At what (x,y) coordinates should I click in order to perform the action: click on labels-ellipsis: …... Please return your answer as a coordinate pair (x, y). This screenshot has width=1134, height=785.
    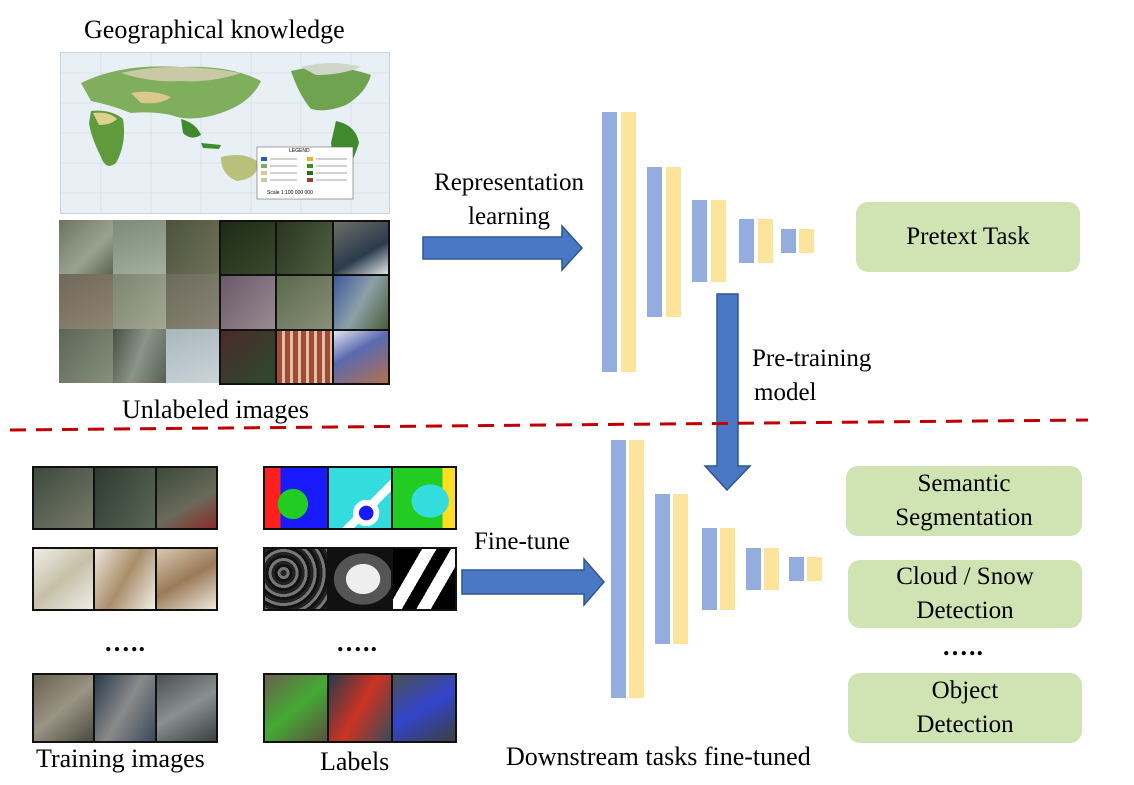
    Looking at the image, I should click on (357, 642).